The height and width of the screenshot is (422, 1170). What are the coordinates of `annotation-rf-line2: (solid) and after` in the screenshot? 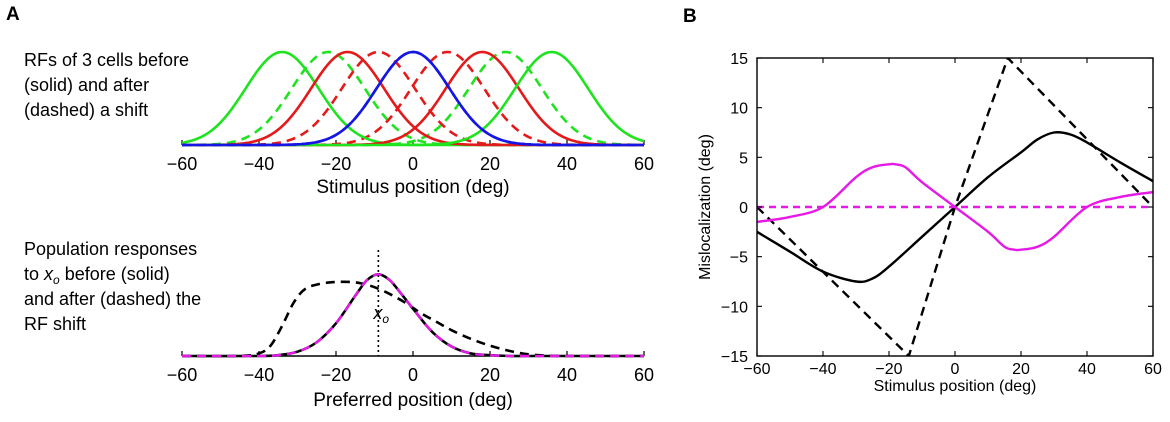 It's located at (86, 85).